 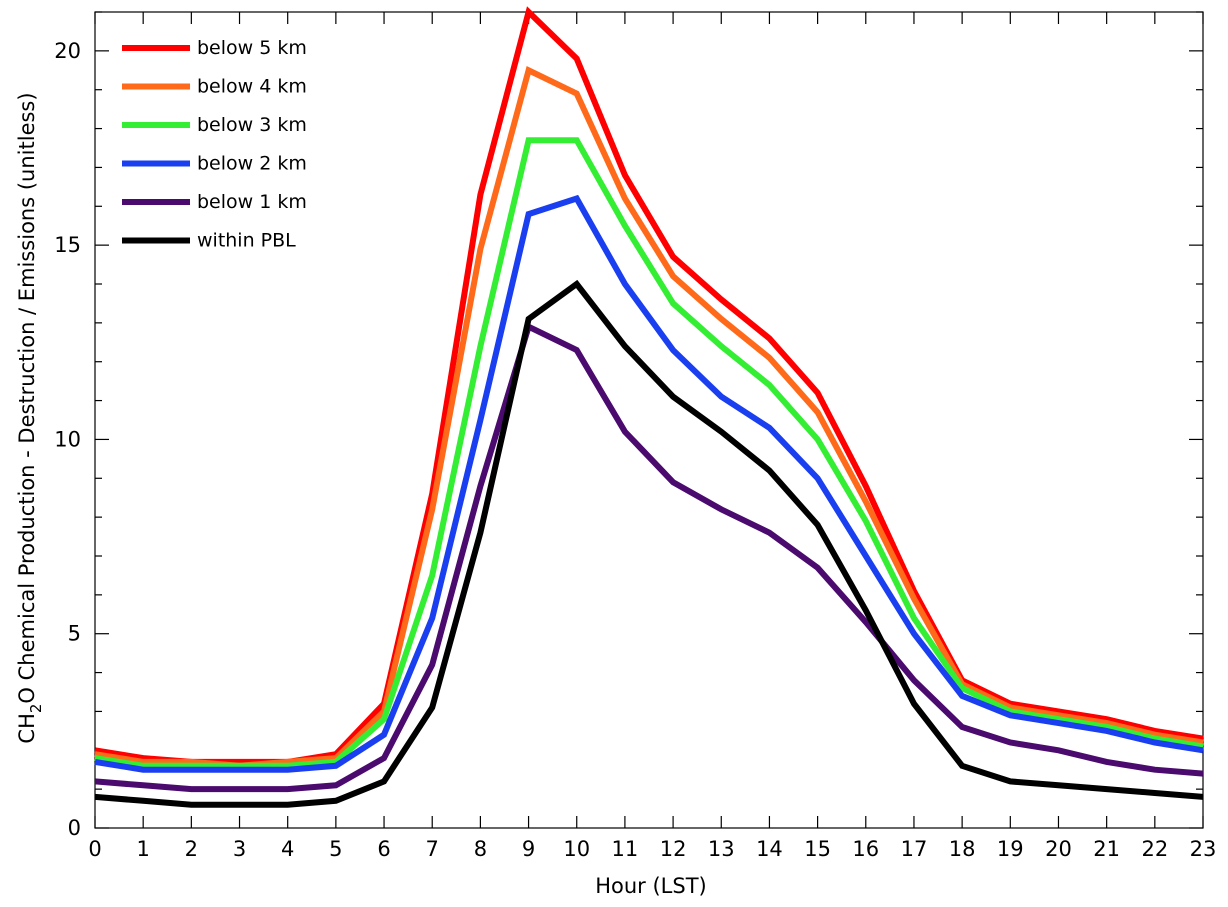 What do you see at coordinates (335, 849) in the screenshot?
I see `x-tick-label: 5` at bounding box center [335, 849].